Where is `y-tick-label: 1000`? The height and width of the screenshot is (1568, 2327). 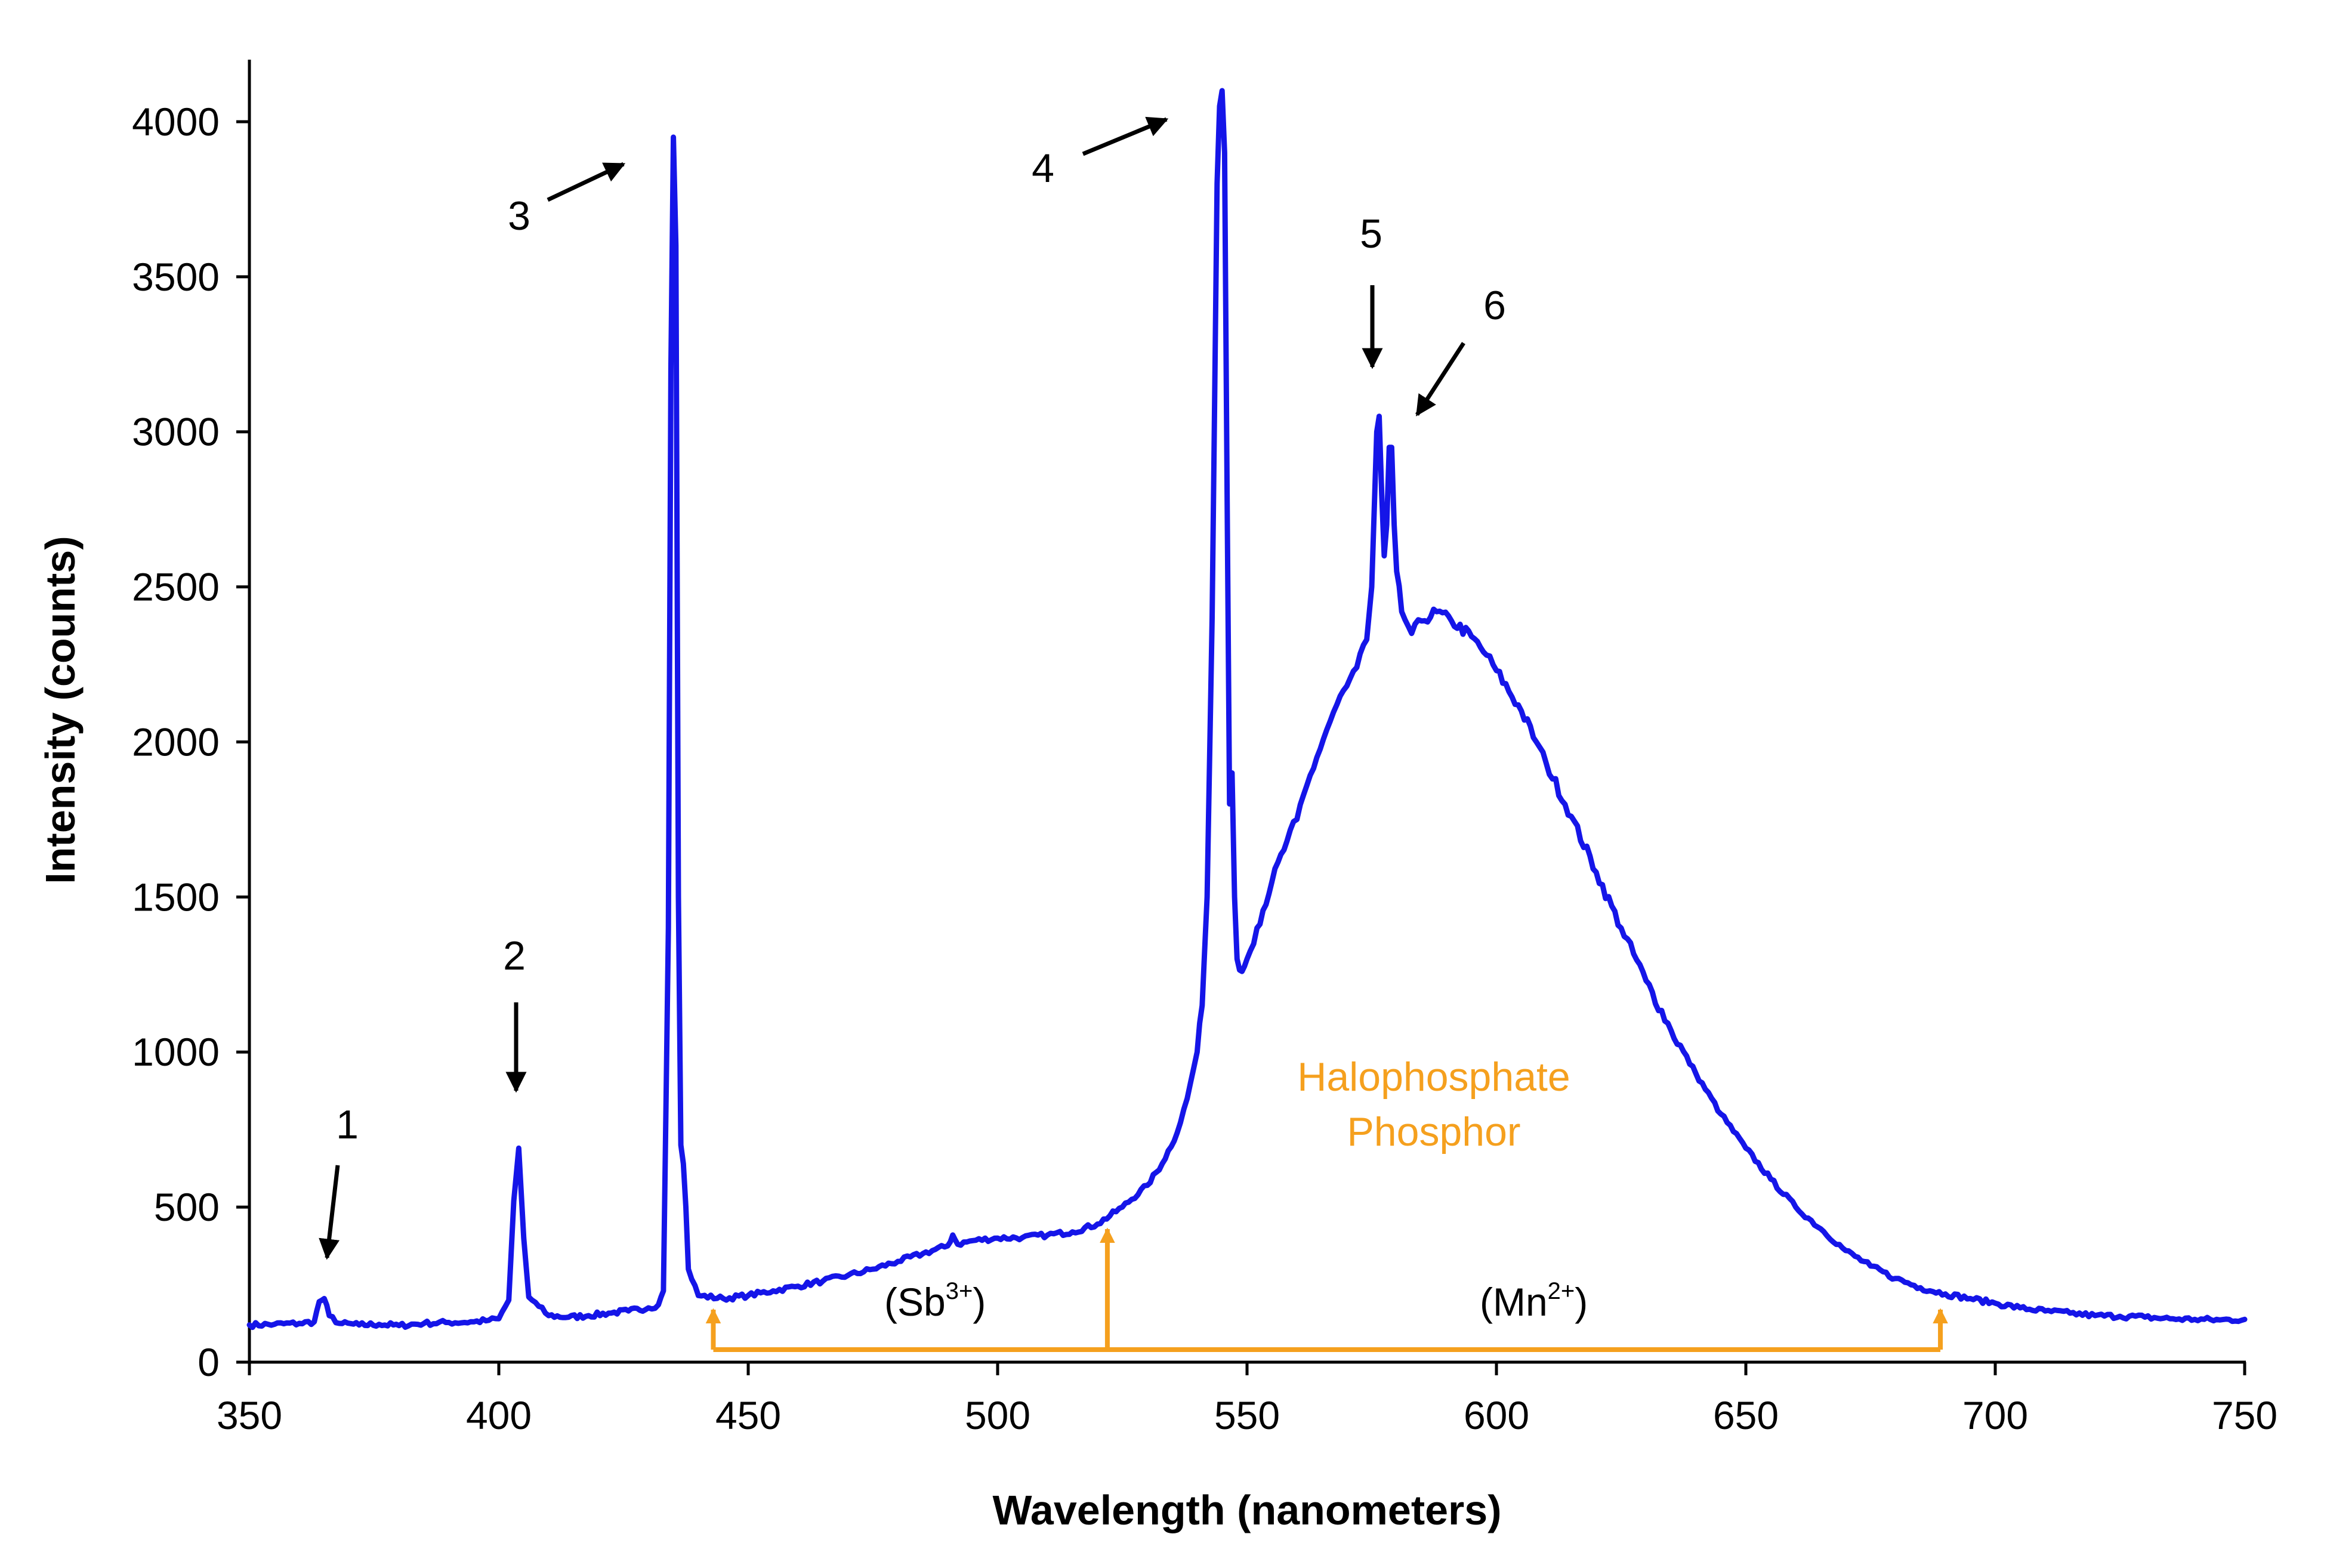 y-tick-label: 1000 is located at coordinates (176, 1052).